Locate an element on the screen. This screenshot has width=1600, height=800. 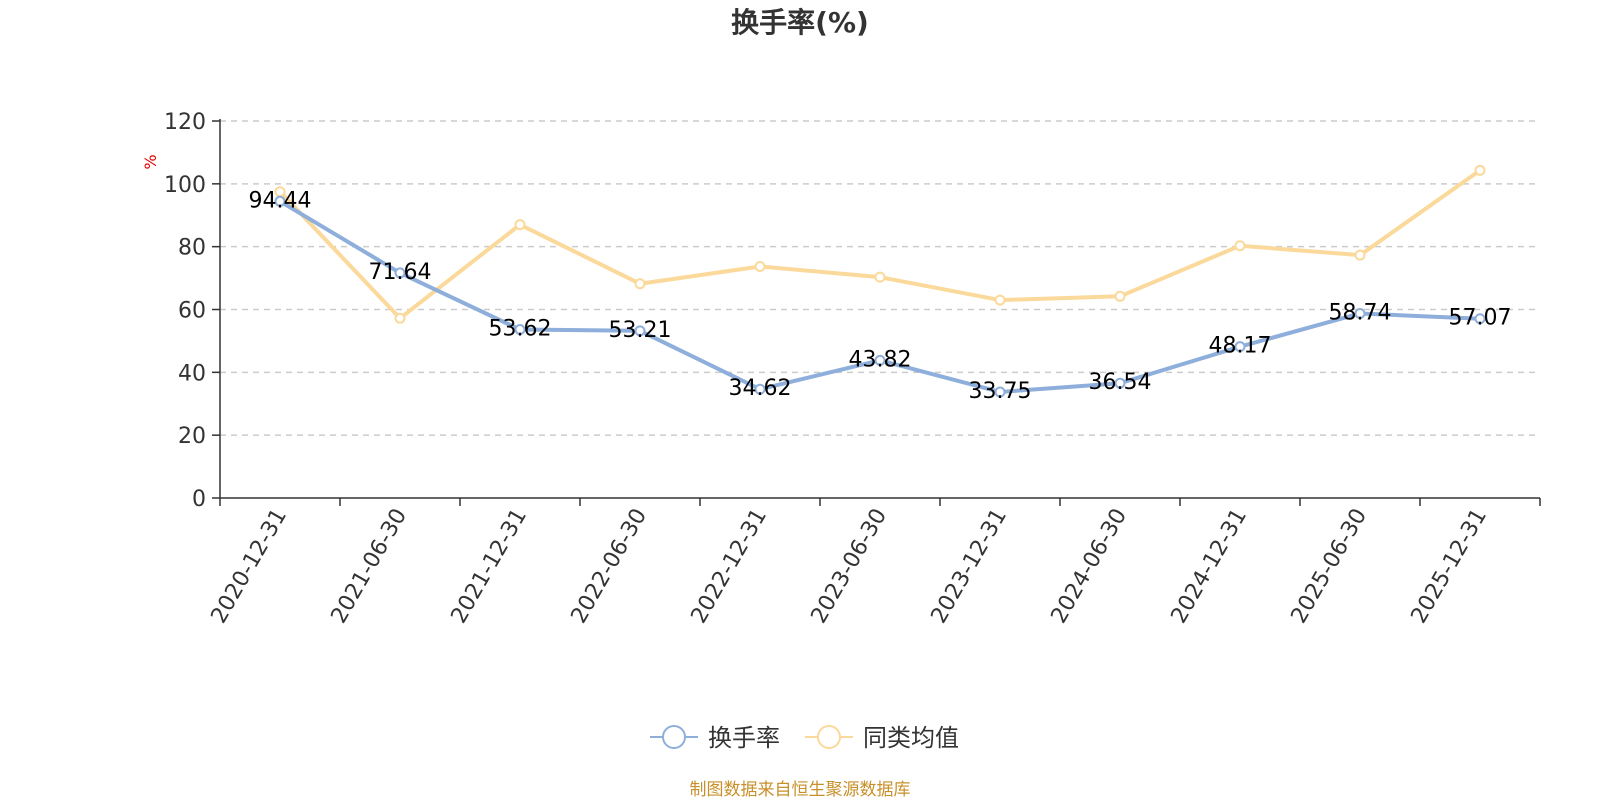
chart-title: 换手率(%) is located at coordinates (800, 22).